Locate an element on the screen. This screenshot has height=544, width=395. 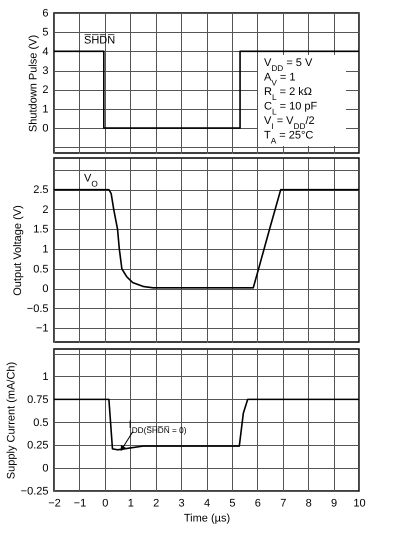
annotation: V$_{I}$ = V$_{DD}$/2 is located at coordinates (289, 122).